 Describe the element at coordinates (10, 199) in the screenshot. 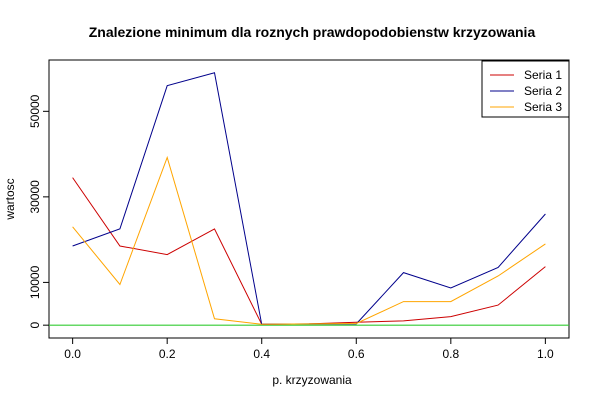

I see `y-axis-label: wartosc` at that location.